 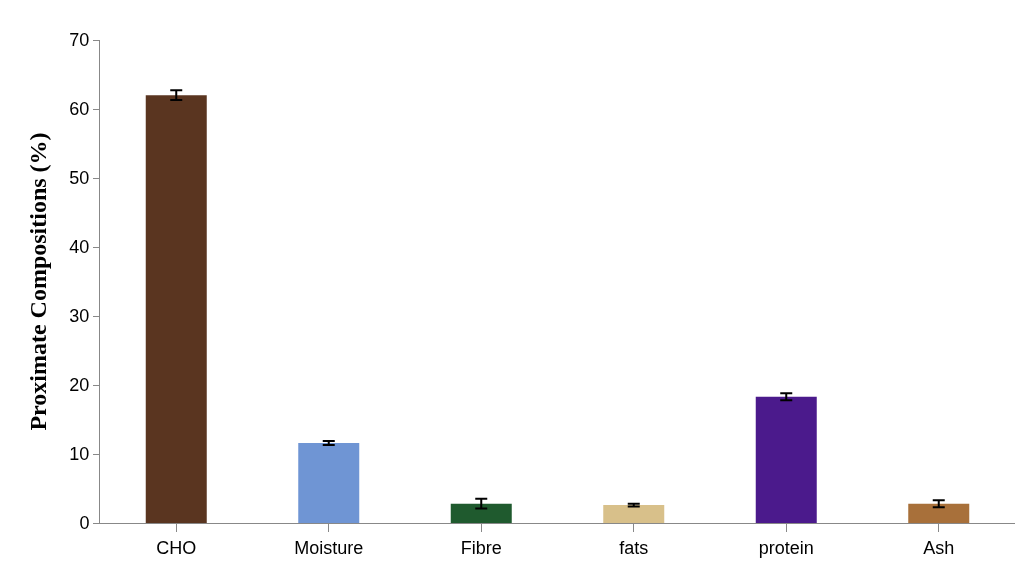 I want to click on y-tick-label: 30, so click(x=79, y=316).